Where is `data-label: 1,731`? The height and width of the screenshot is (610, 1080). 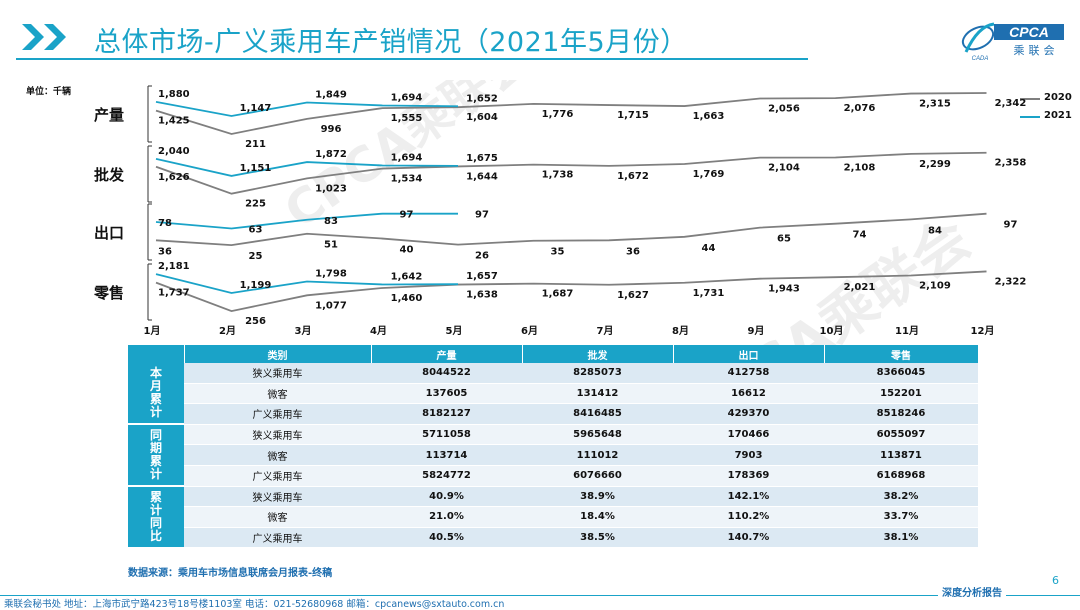 data-label: 1,731 is located at coordinates (709, 293).